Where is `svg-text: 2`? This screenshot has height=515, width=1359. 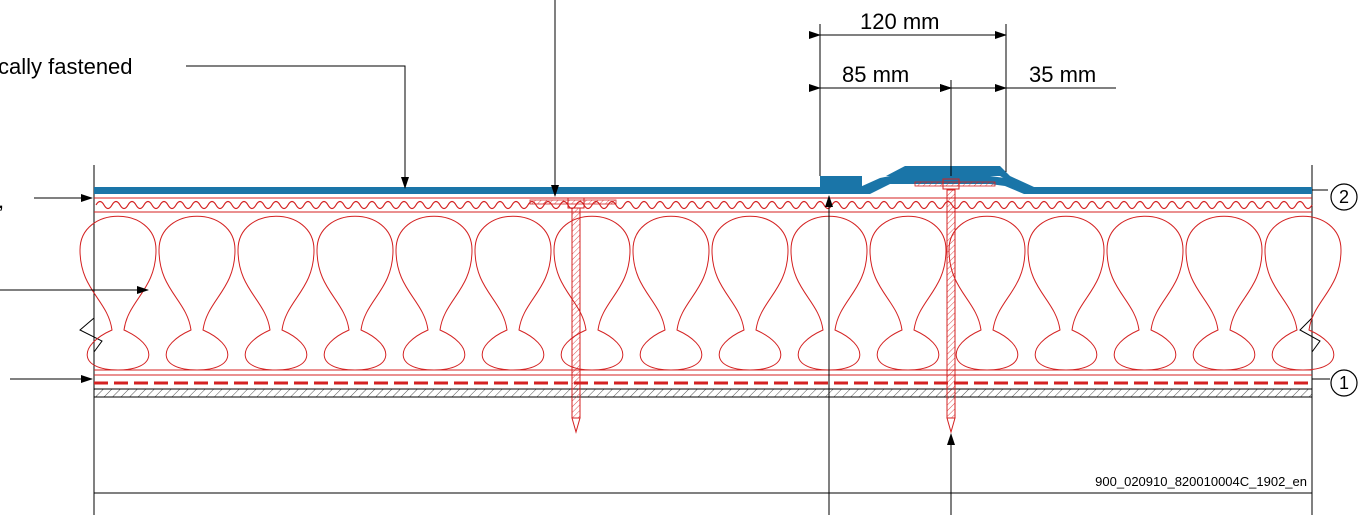 svg-text: 2 is located at coordinates (1344, 197).